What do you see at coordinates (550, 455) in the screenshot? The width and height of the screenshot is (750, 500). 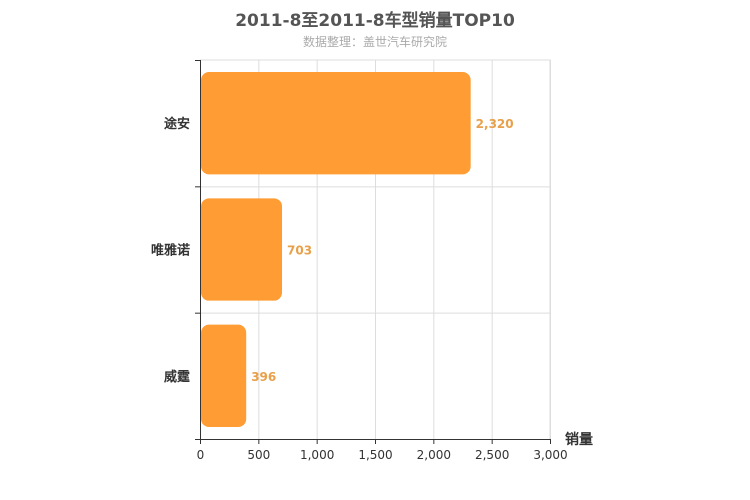 I see `x-tick-label: 3,000` at bounding box center [550, 455].